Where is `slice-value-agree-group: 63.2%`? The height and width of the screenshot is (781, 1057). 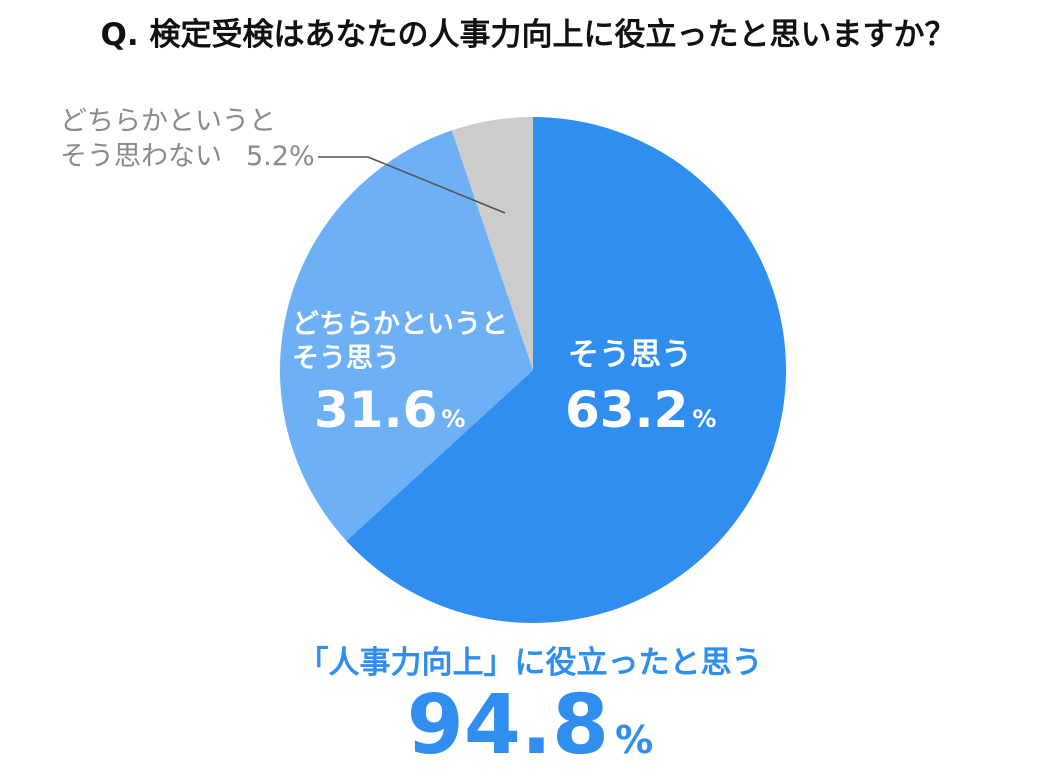
slice-value-agree-group: 63.2% is located at coordinates (640, 410).